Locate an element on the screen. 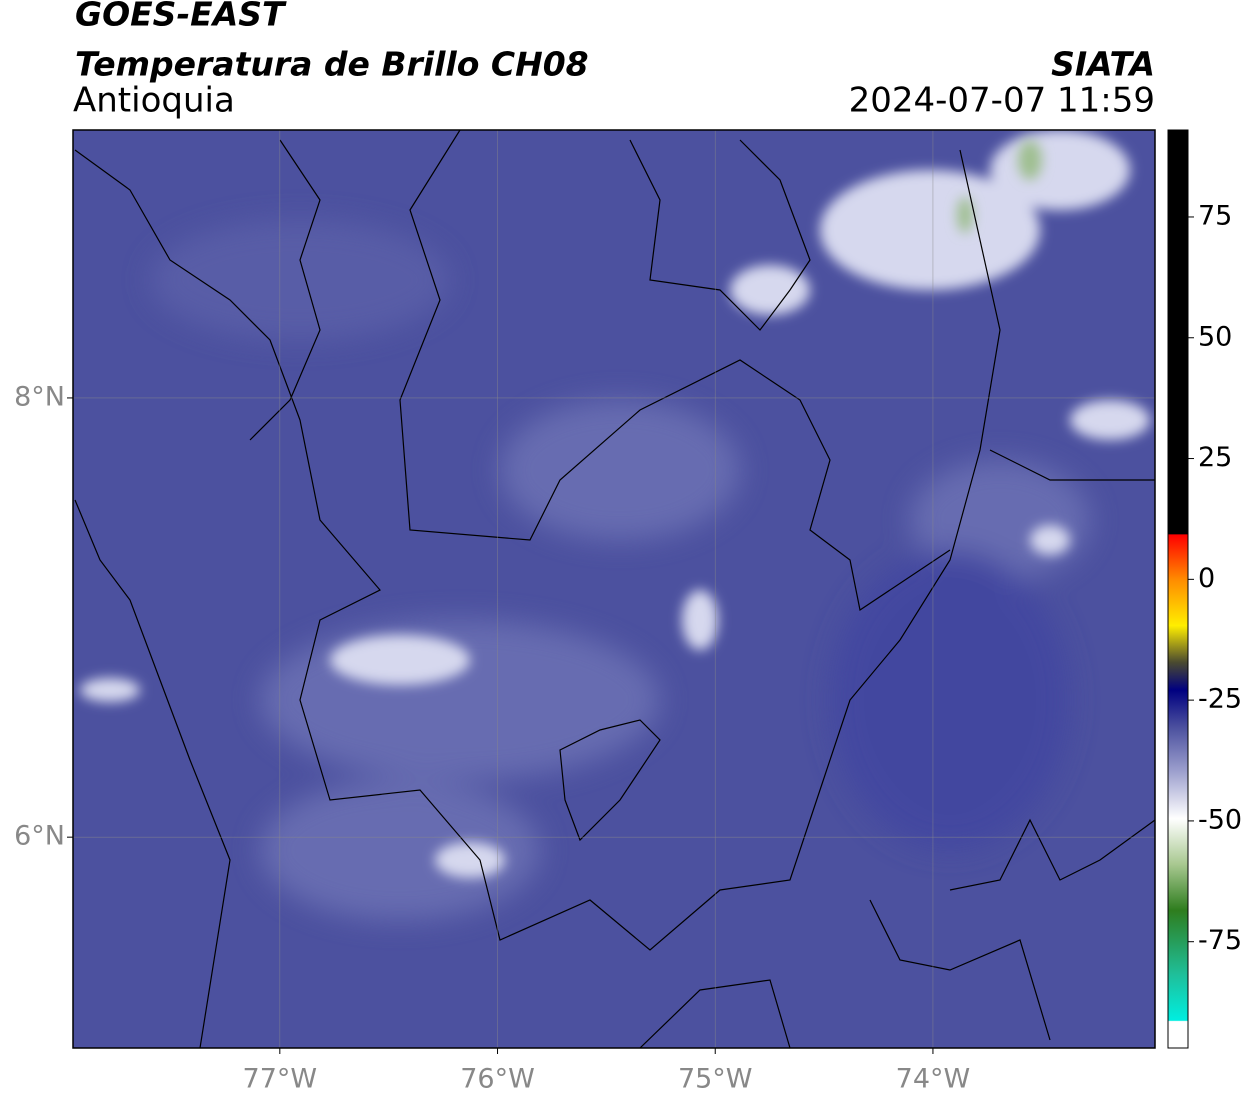 This screenshot has height=1103, width=1252. colorbar-tick-label: -75 is located at coordinates (1220, 940).